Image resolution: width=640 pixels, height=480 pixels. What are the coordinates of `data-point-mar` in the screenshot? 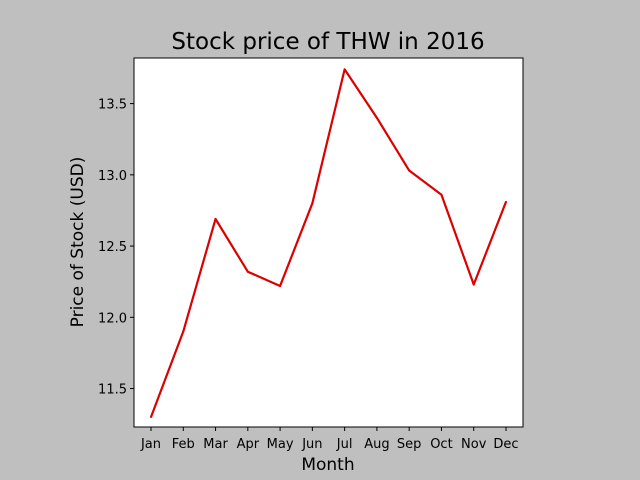 It's located at (215, 218).